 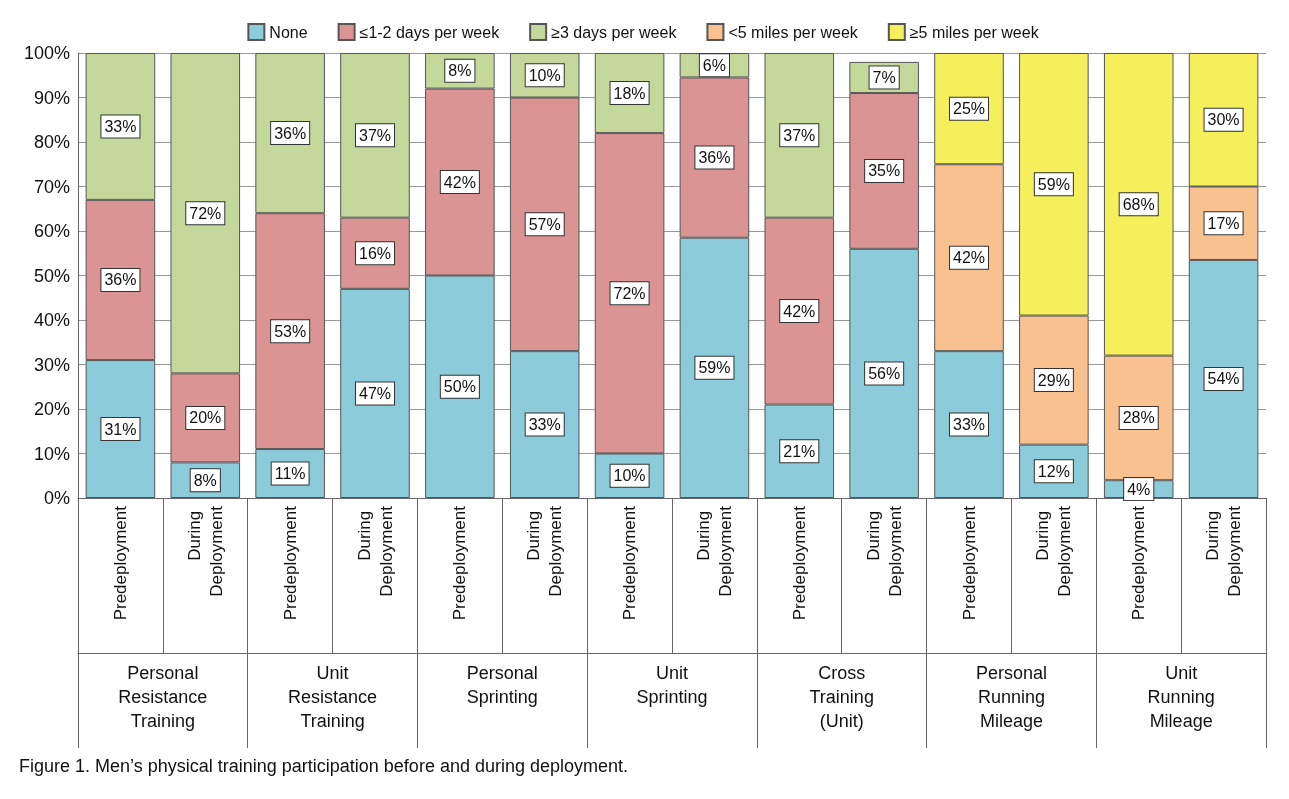 What do you see at coordinates (1053, 380) in the screenshot?
I see `data-label: 29%` at bounding box center [1053, 380].